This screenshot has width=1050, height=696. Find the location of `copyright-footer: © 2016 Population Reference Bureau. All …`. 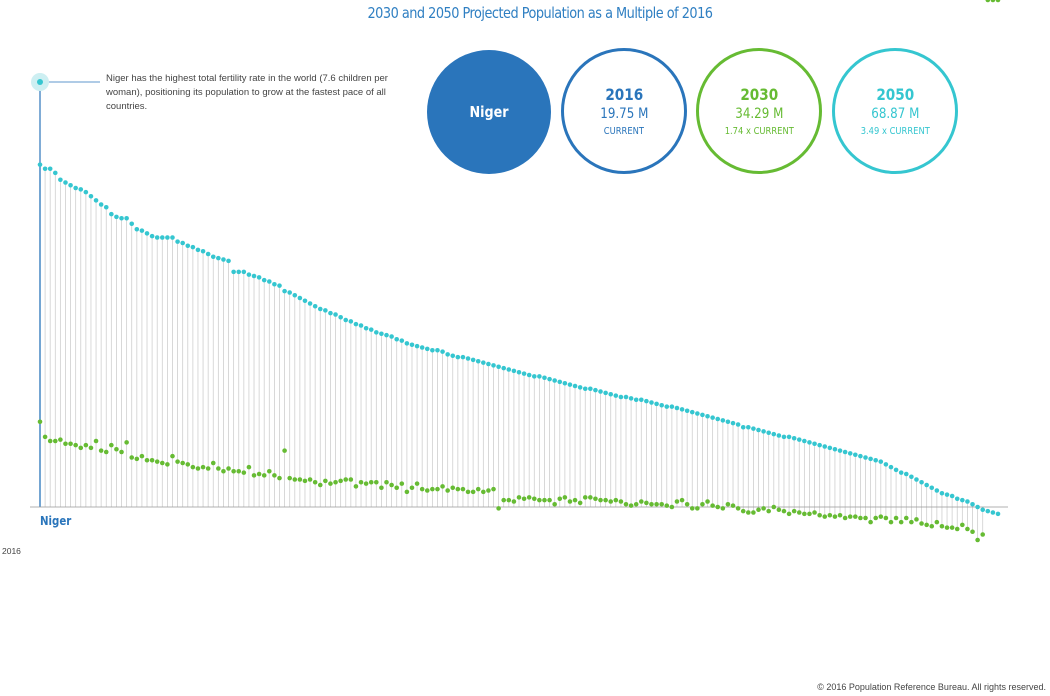

copyright-footer: © 2016 Population Reference Bureau. All … is located at coordinates (931, 687).